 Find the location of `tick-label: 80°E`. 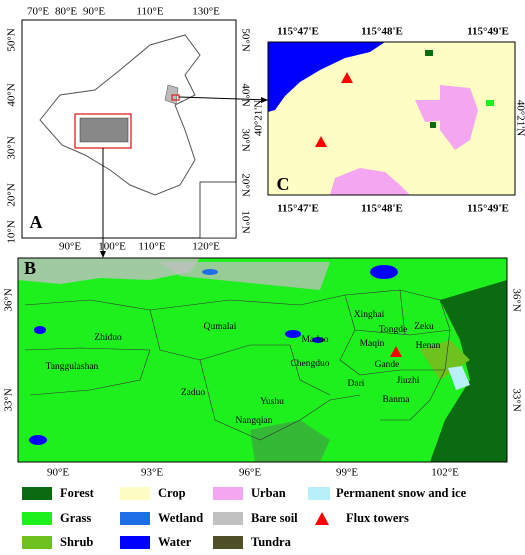

tick-label: 80°E is located at coordinates (66, 12).